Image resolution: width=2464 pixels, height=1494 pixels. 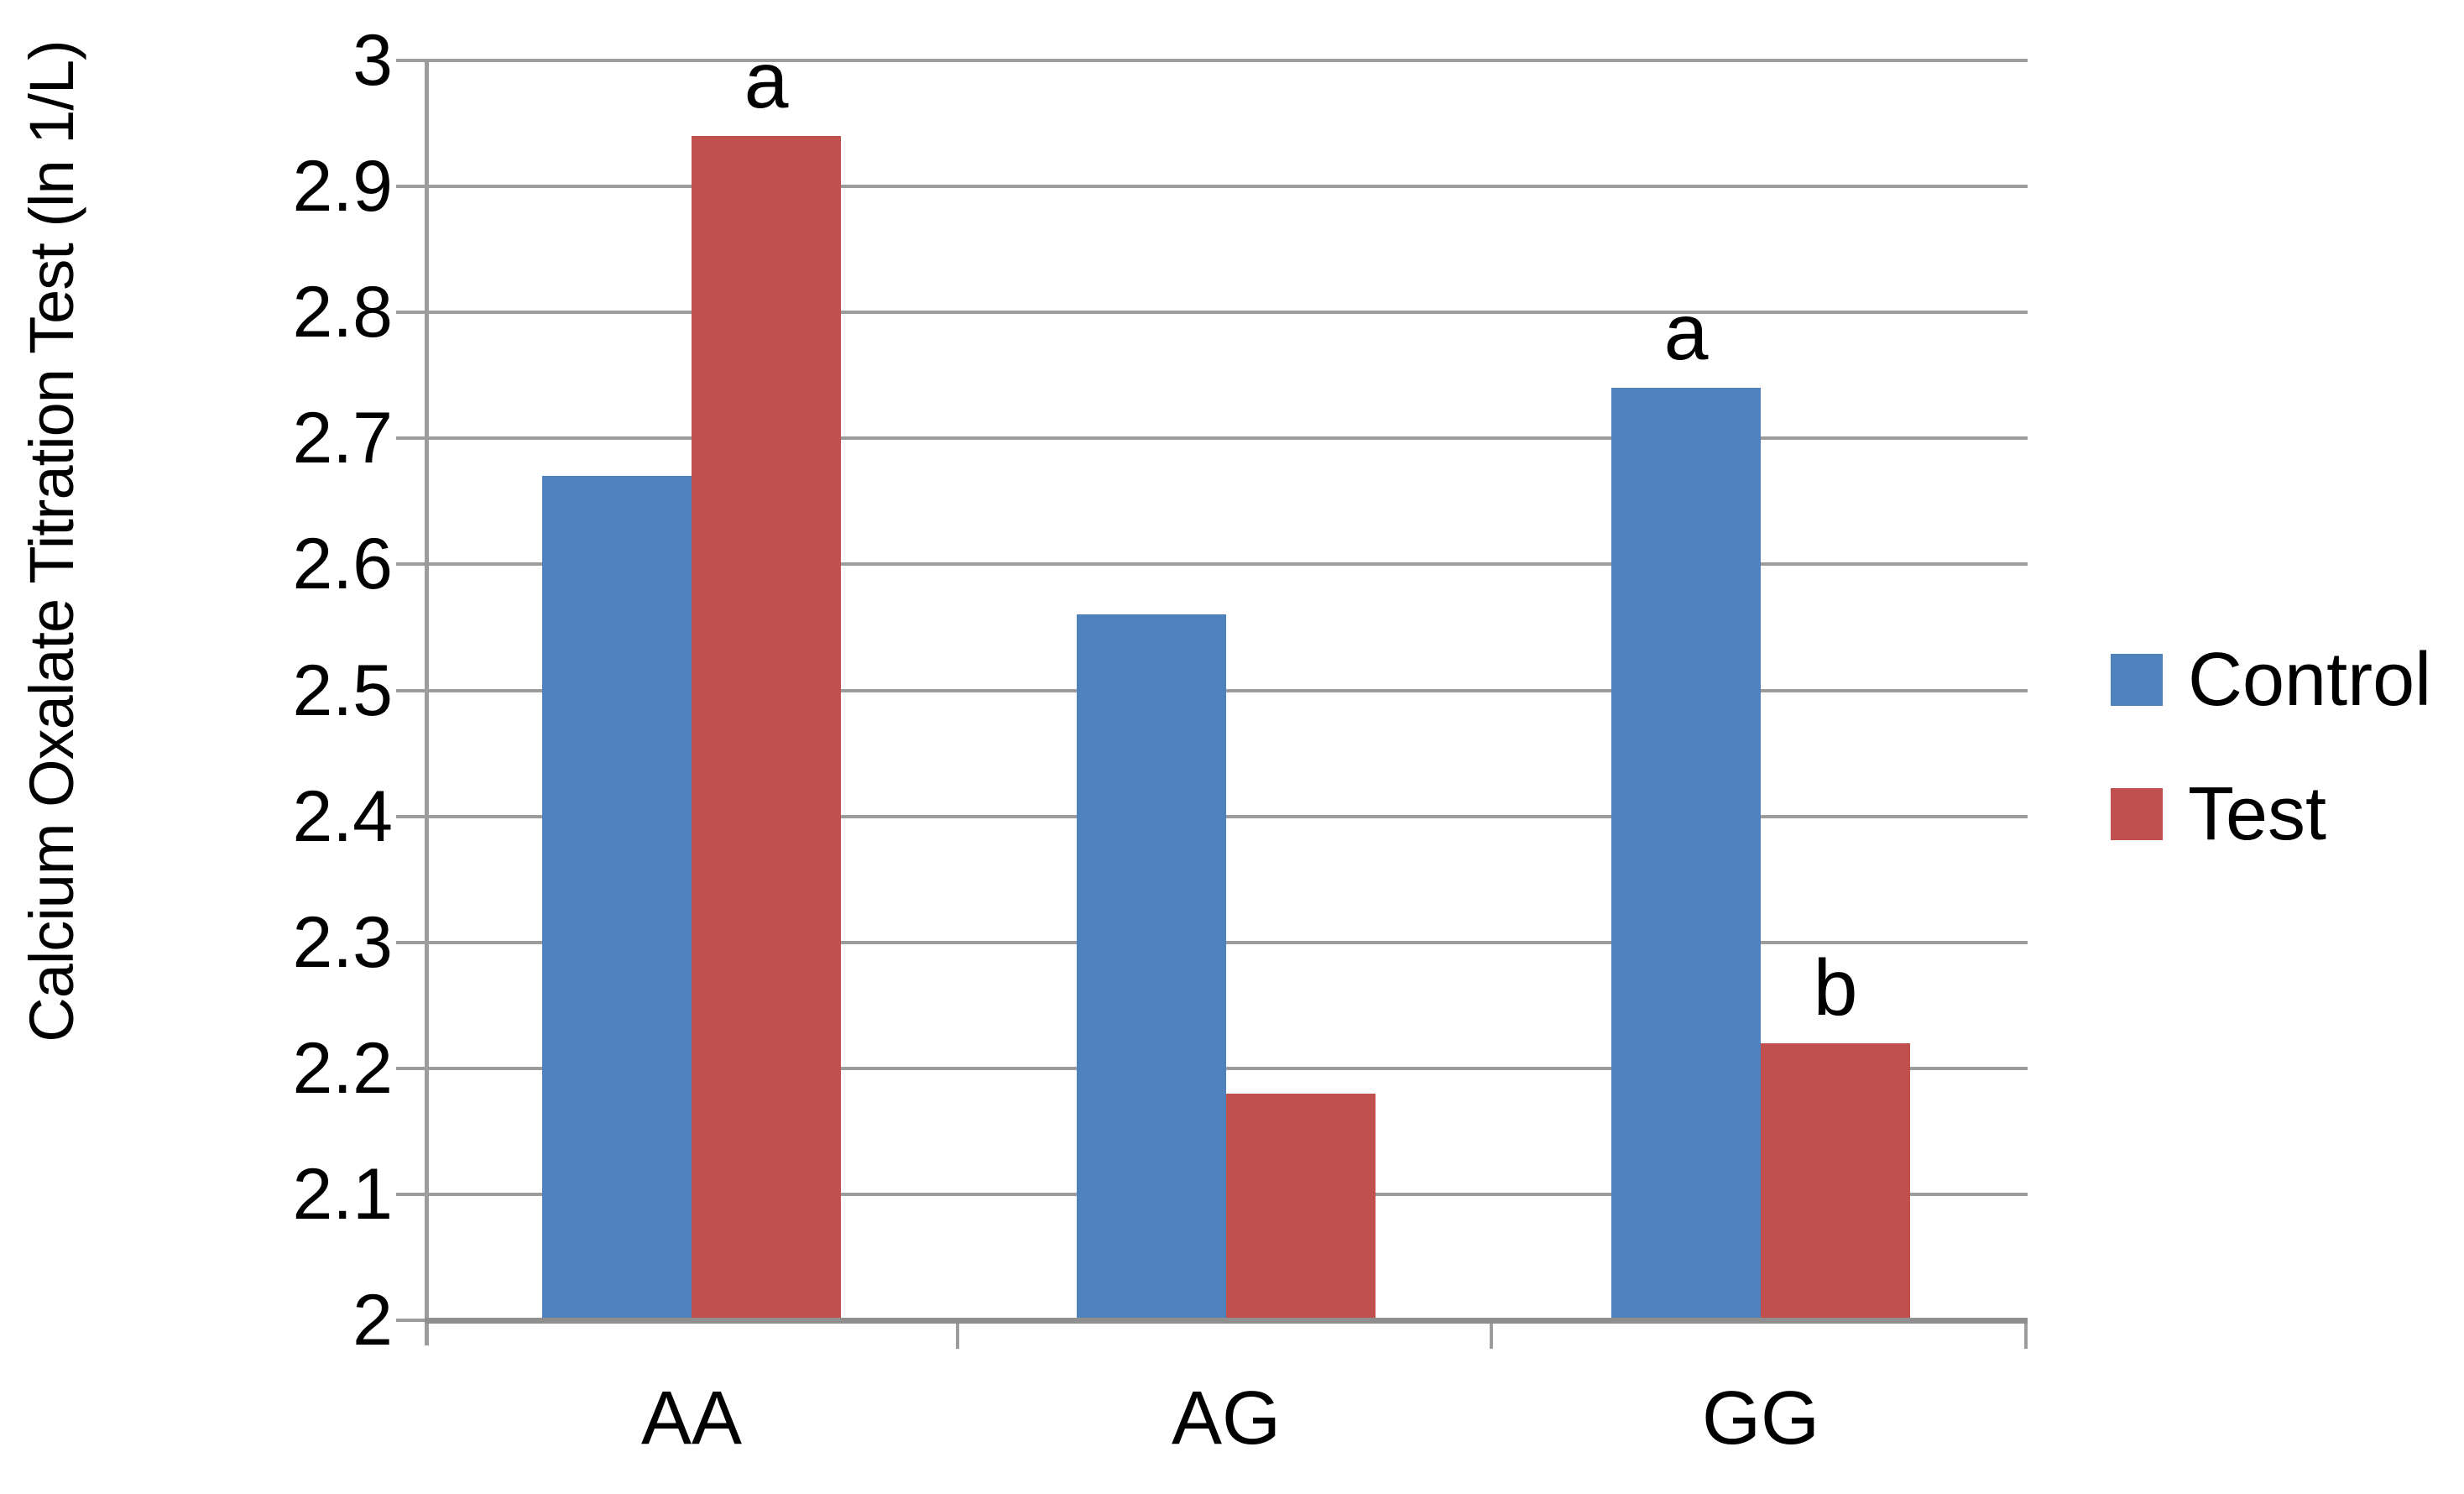 I want to click on y-tick-label: 2, so click(x=372, y=1320).